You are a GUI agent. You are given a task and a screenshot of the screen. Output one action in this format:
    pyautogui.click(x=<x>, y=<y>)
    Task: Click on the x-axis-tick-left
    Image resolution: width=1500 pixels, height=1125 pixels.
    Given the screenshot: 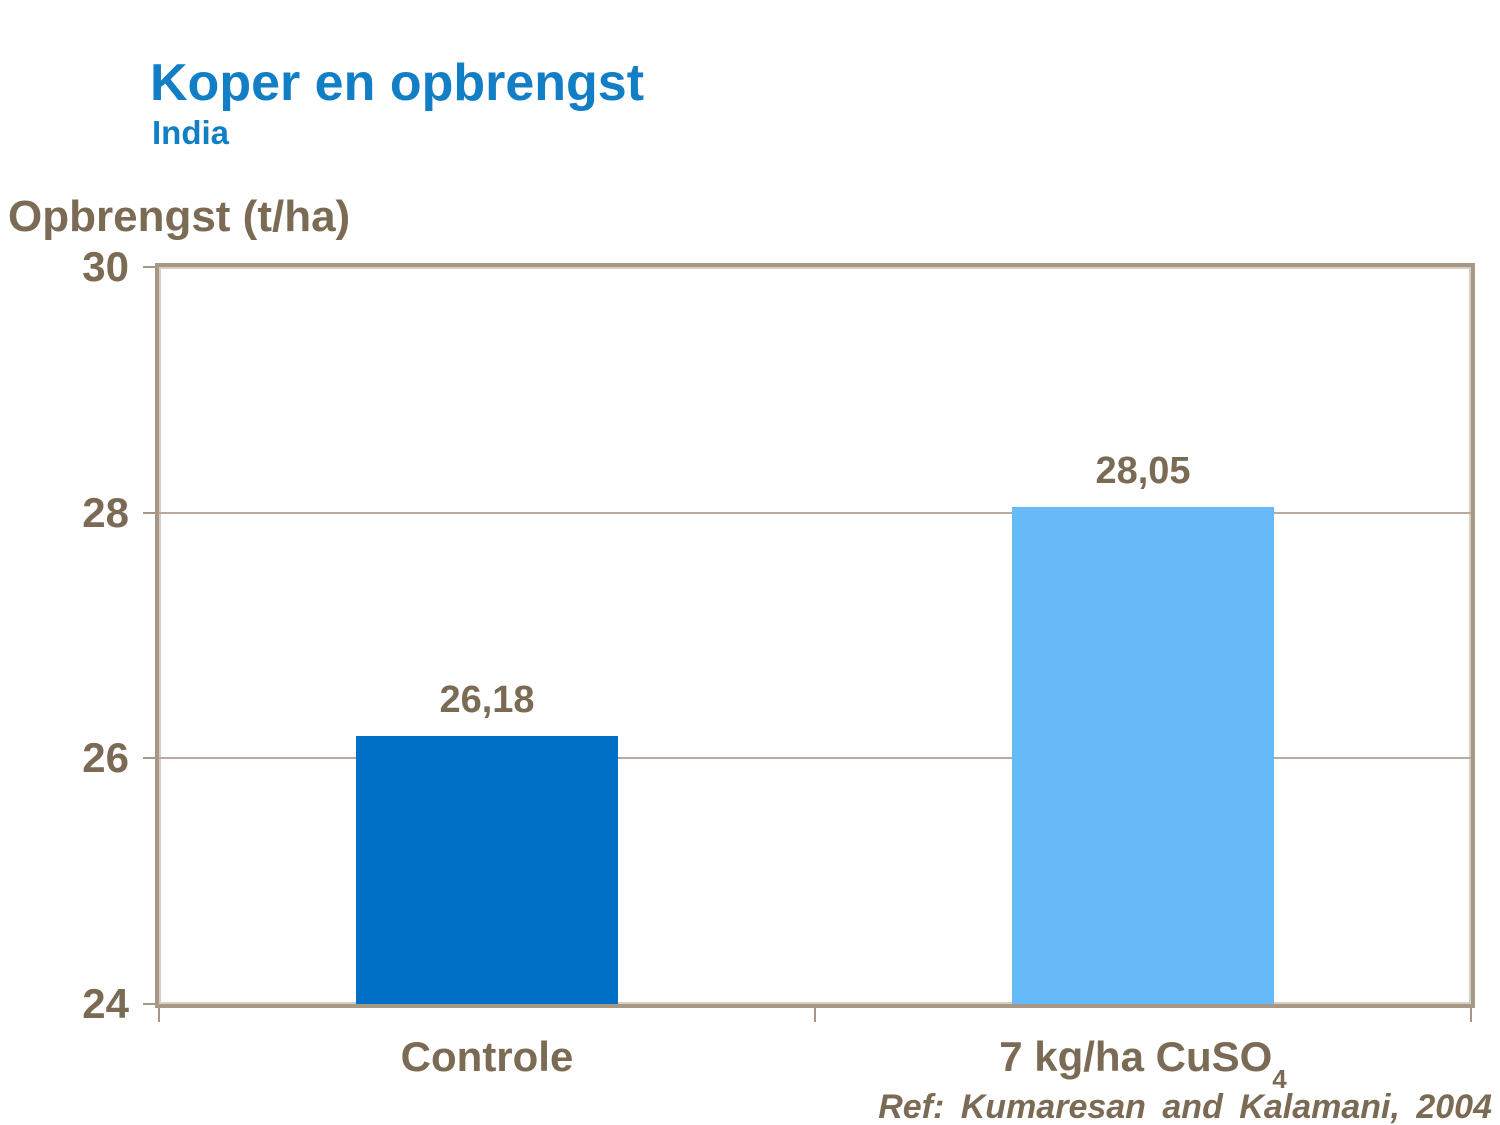 What is the action you would take?
    pyautogui.click(x=159, y=1013)
    